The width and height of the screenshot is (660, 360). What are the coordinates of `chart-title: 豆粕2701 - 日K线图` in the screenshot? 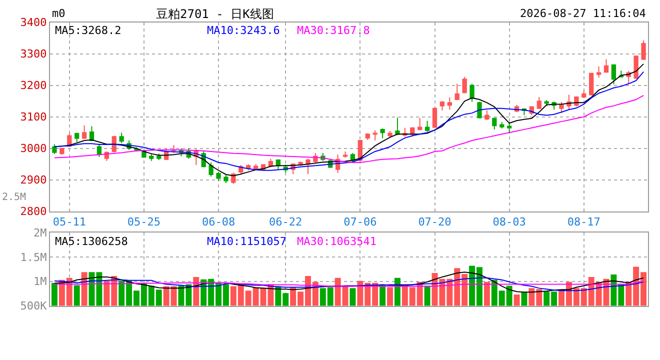 It's located at (215, 14).